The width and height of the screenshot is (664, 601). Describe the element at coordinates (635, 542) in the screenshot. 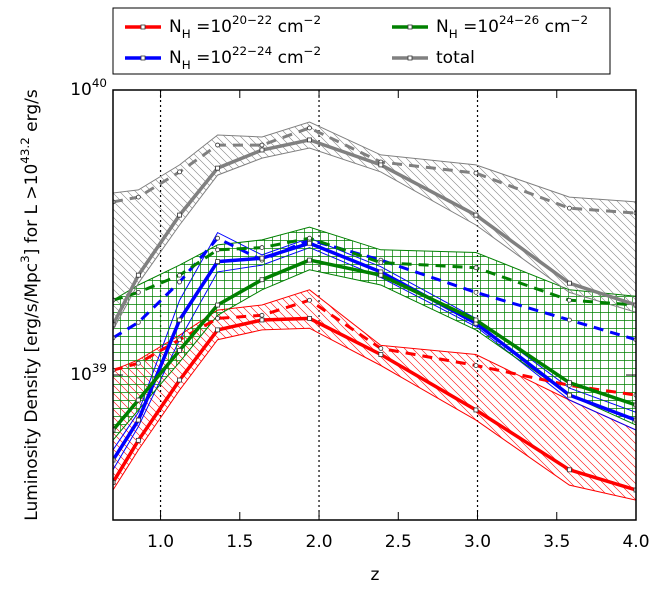

I see `x-tick-label: 4.0` at that location.